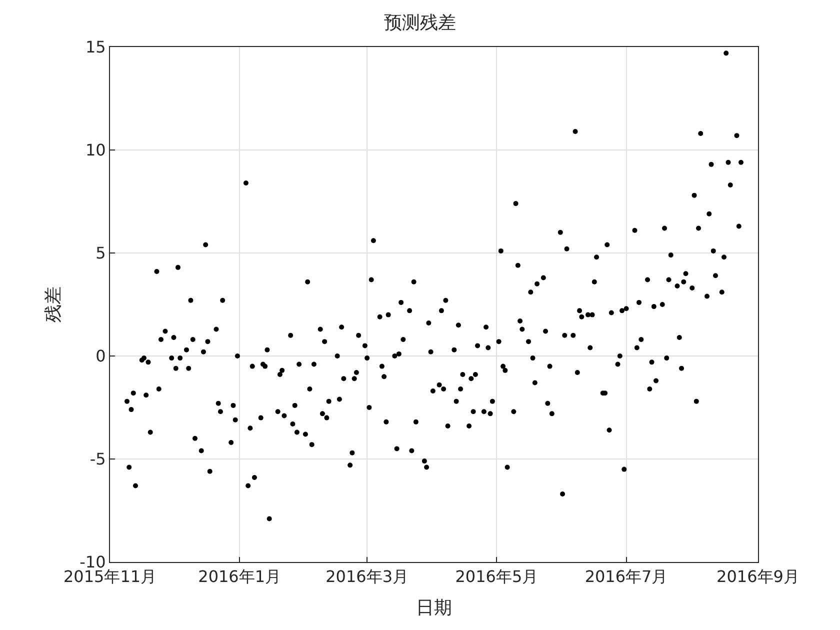 This screenshot has height=630, width=840. What do you see at coordinates (95, 150) in the screenshot?
I see `y-tick-label: 10` at bounding box center [95, 150].